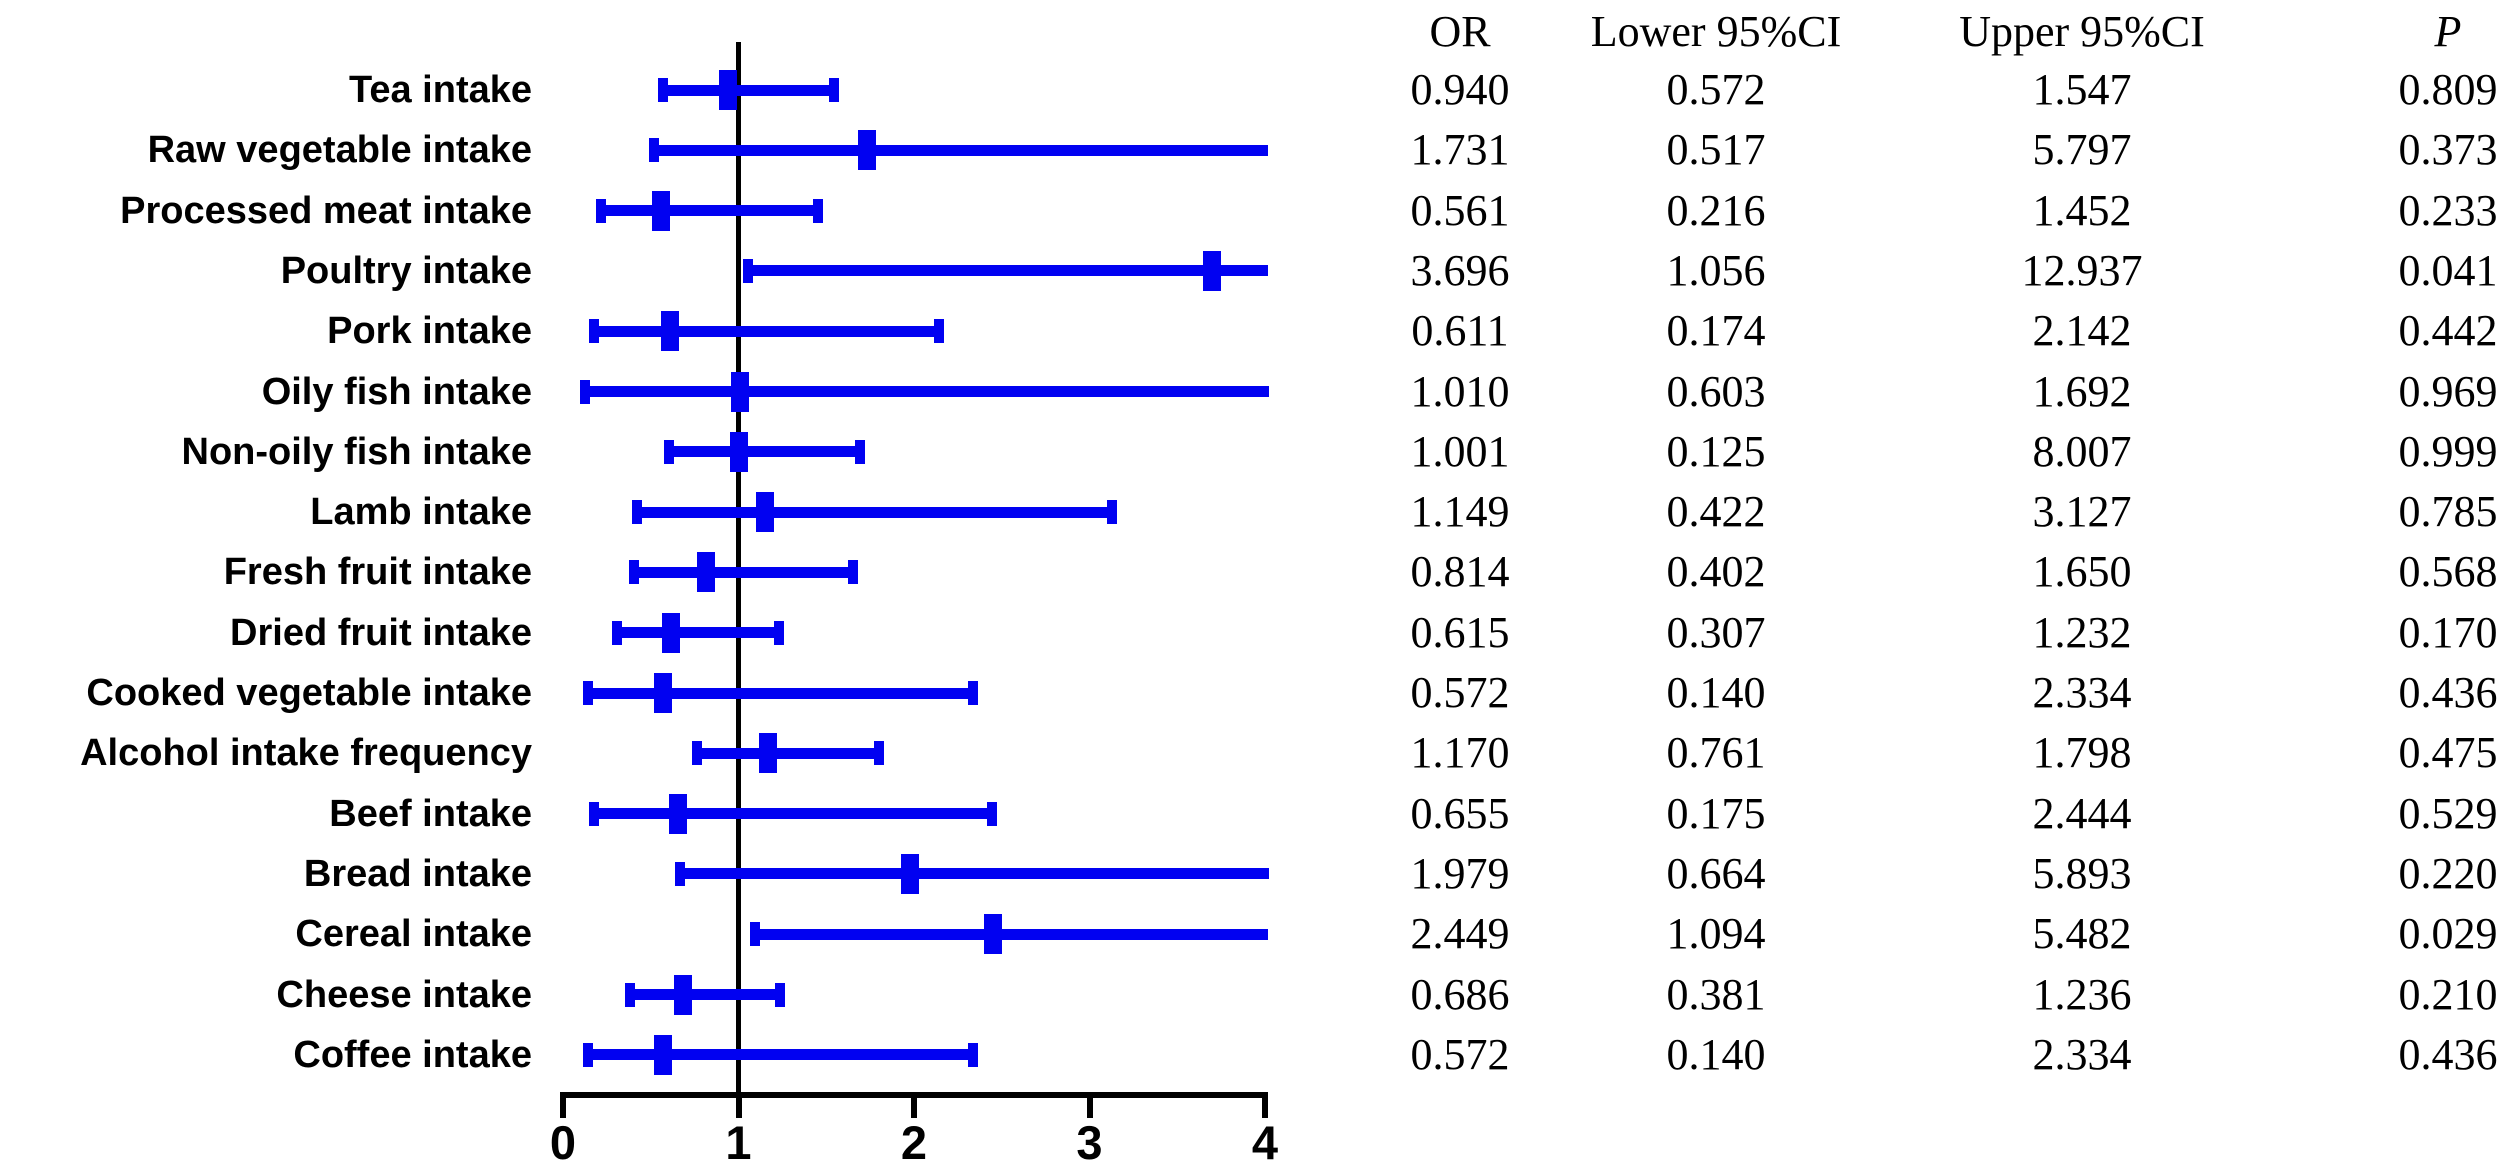 The height and width of the screenshot is (1169, 2500). What do you see at coordinates (2082, 632) in the screenshot?
I see `cell-upper-ci: 1.232` at bounding box center [2082, 632].